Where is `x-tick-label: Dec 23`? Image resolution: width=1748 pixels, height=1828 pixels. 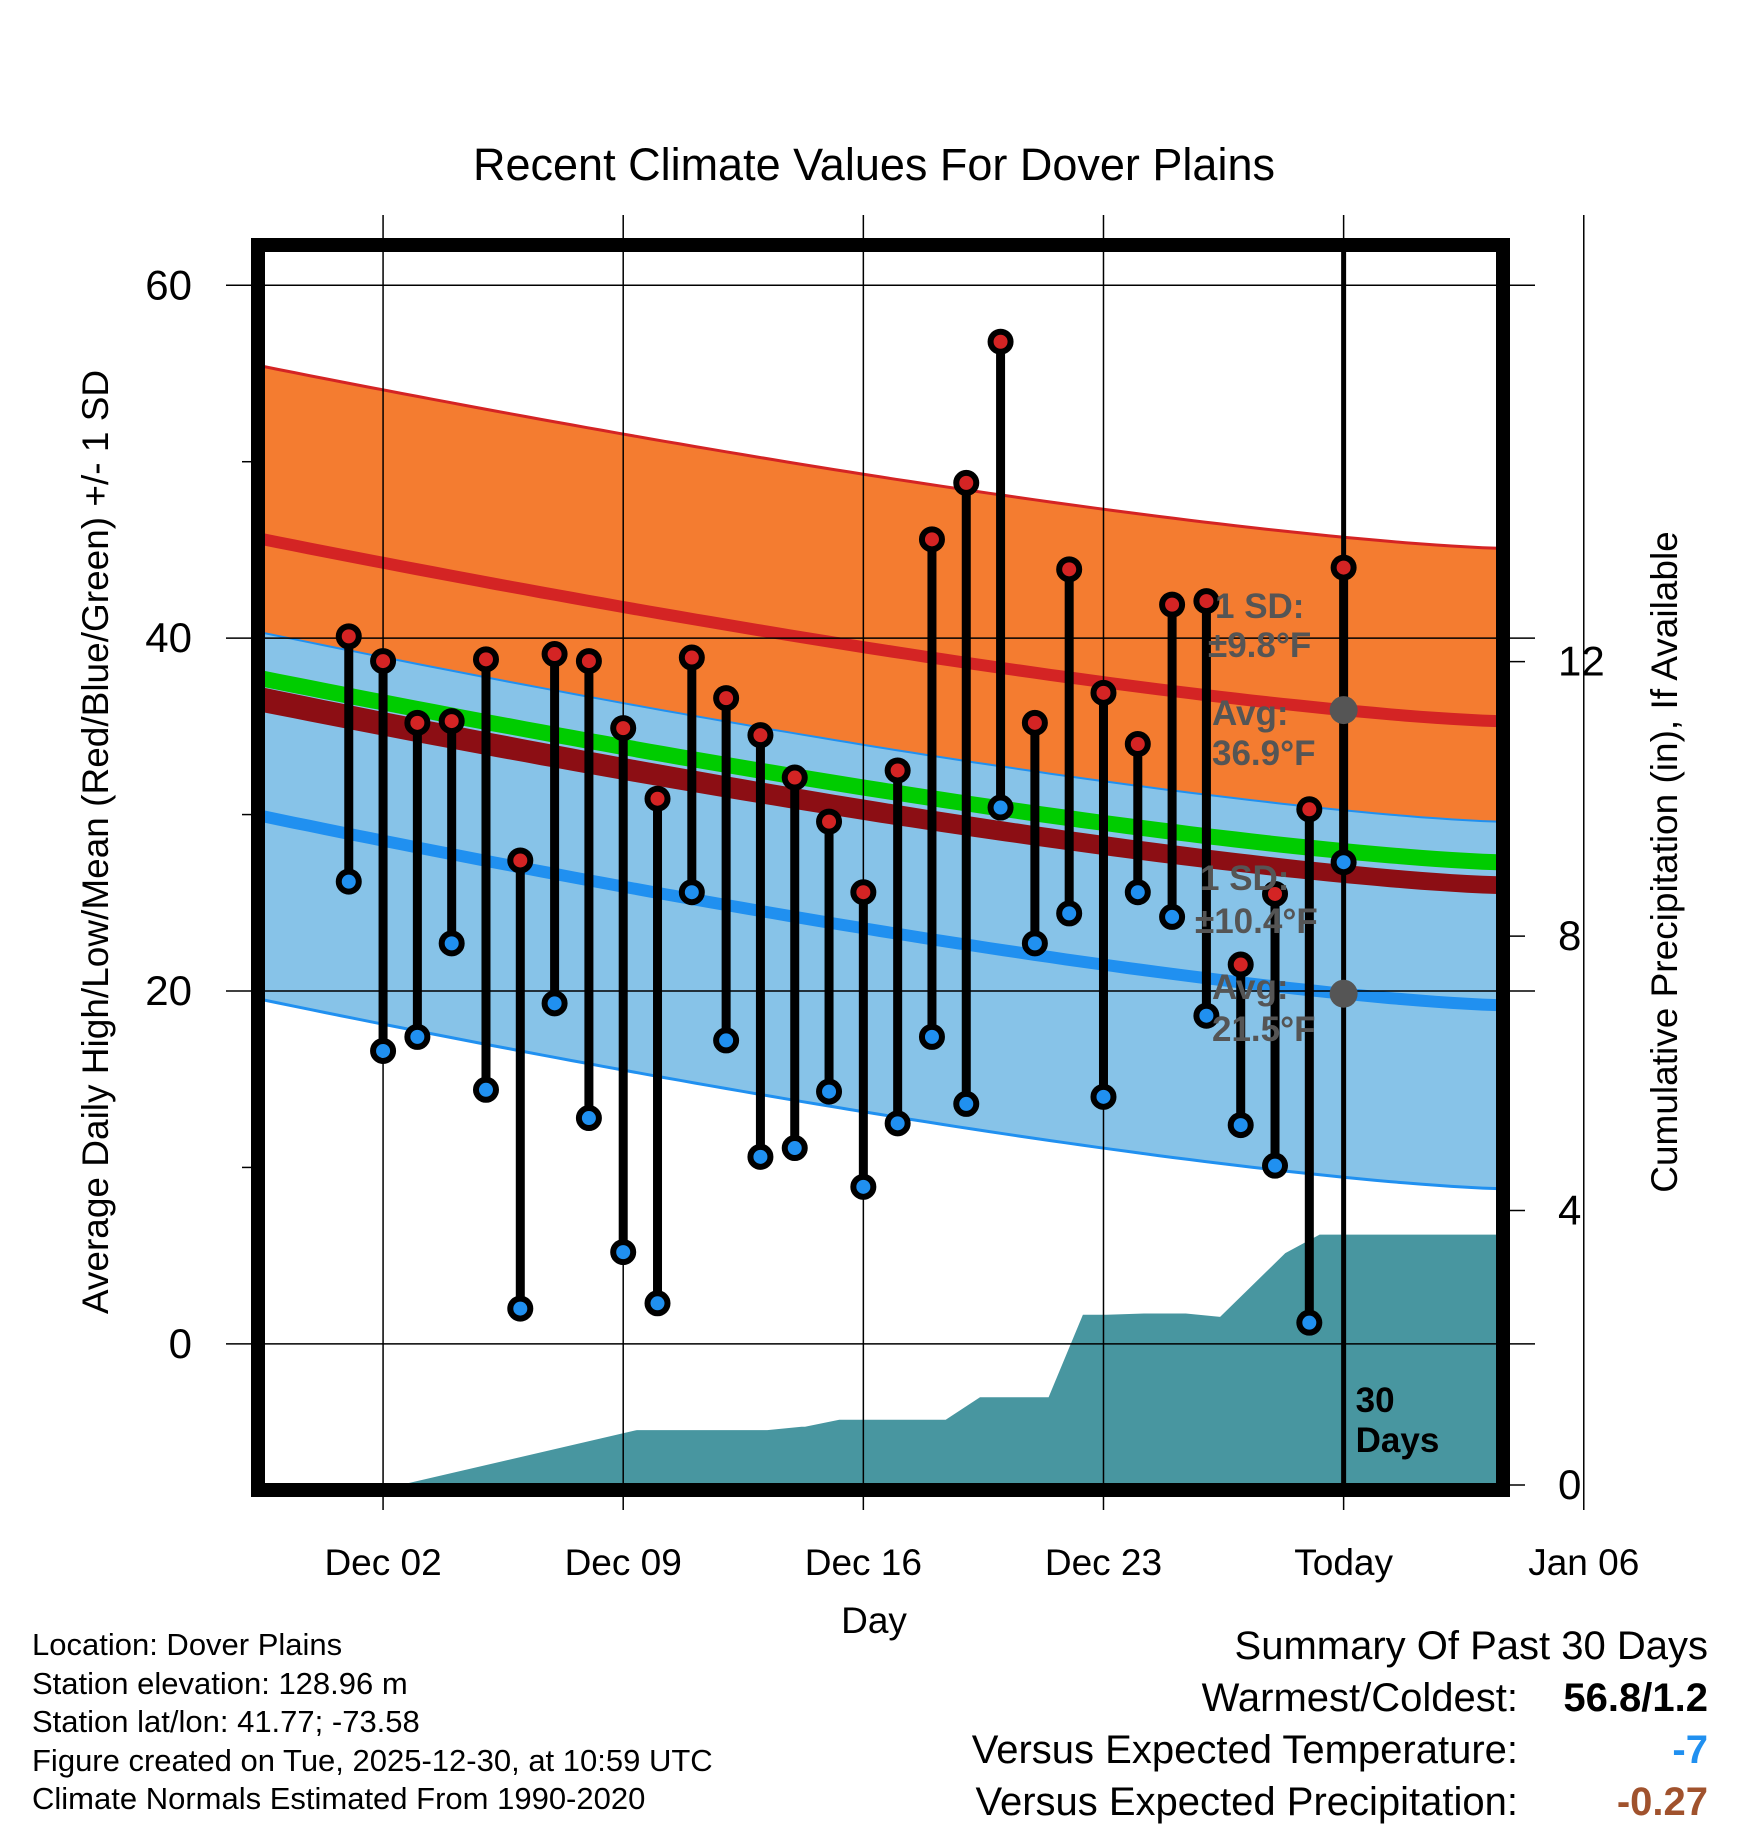 x-tick-label: Dec 23 is located at coordinates (1103, 1562).